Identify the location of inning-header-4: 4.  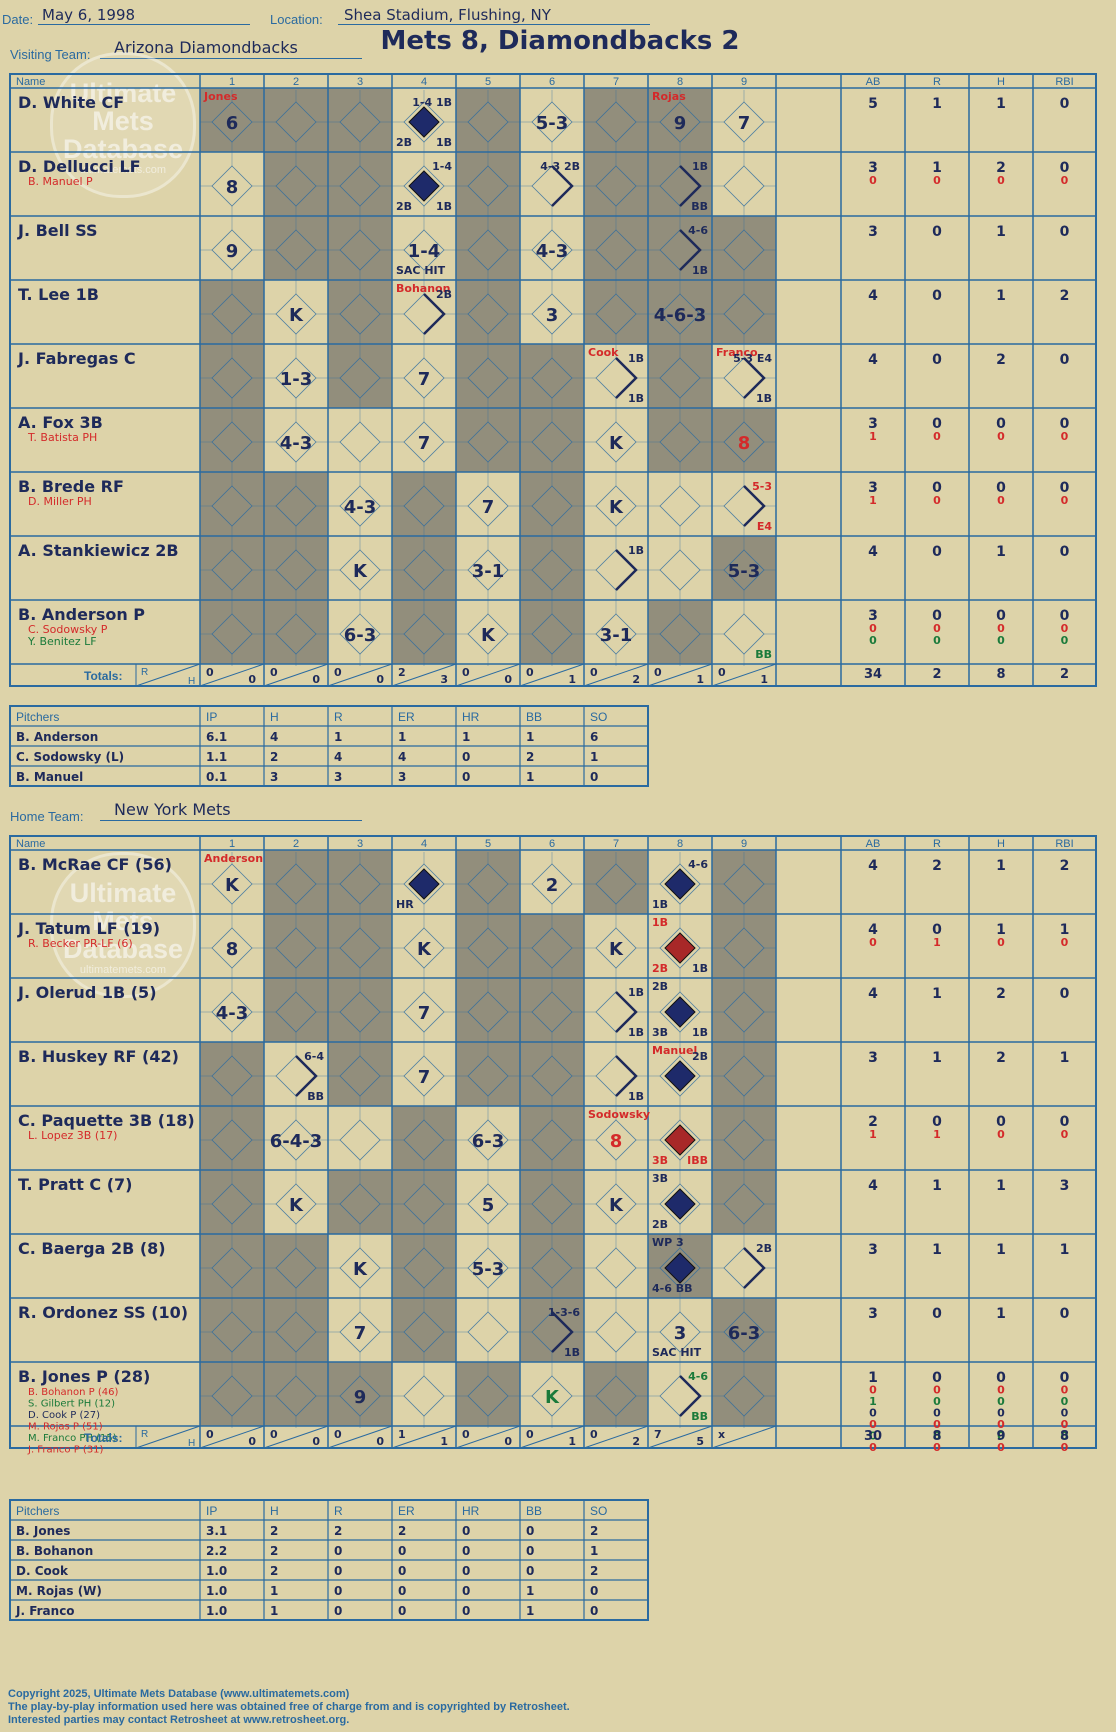
(424, 844).